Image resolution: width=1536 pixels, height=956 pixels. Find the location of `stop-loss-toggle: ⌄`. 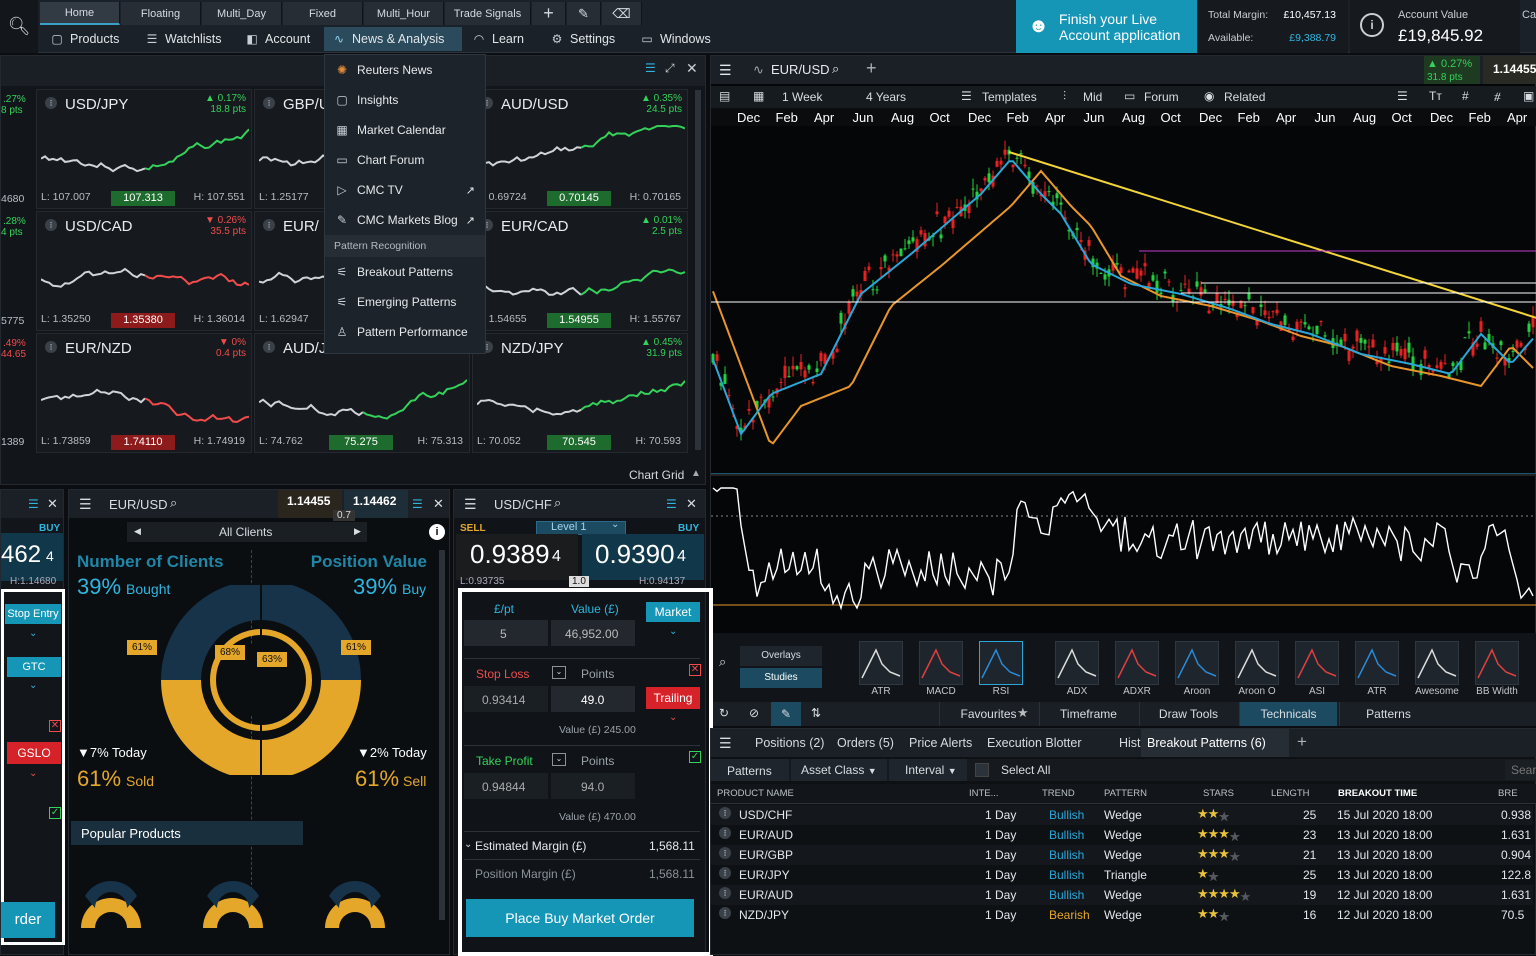

stop-loss-toggle: ⌄ is located at coordinates (559, 672).